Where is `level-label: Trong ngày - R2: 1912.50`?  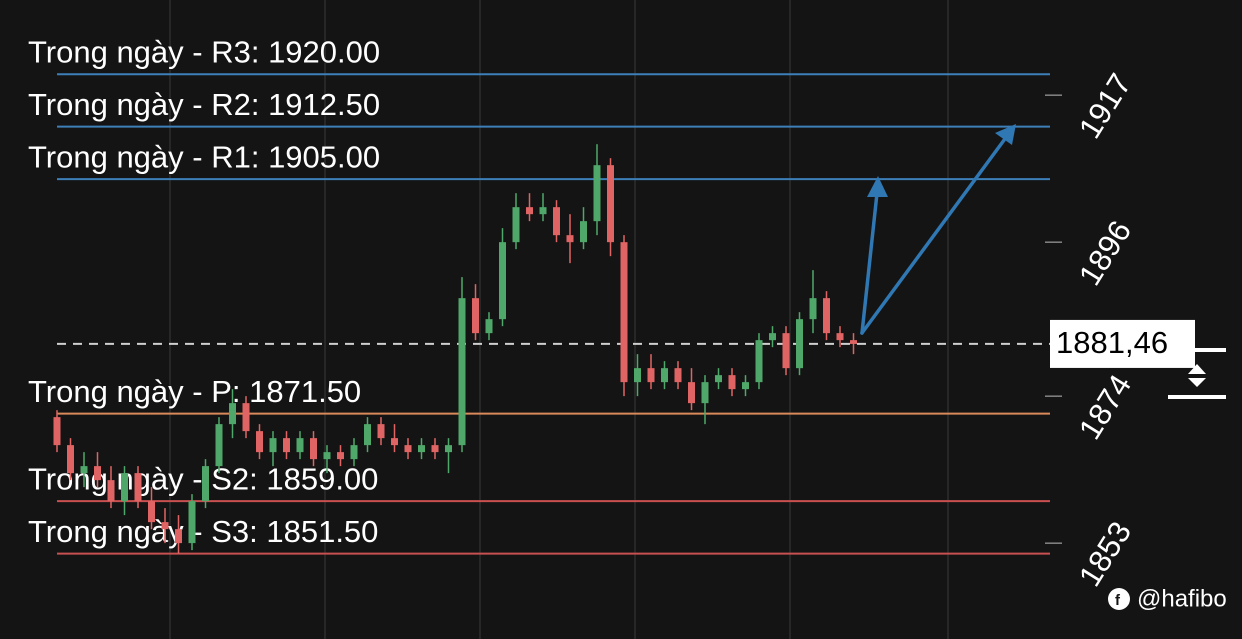 level-label: Trong ngày - R2: 1912.50 is located at coordinates (204, 104).